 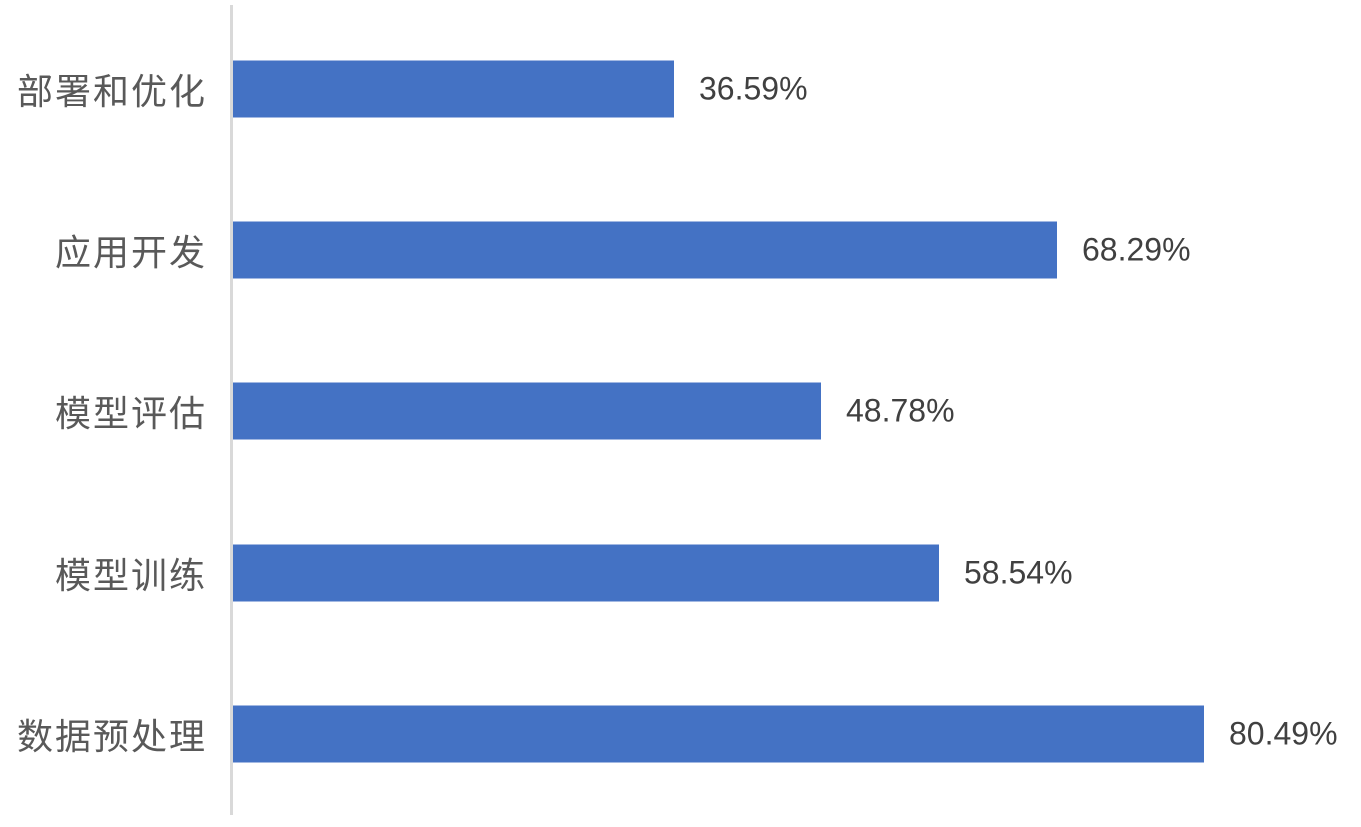 I want to click on bar-group: 80.49%, so click(x=785, y=734).